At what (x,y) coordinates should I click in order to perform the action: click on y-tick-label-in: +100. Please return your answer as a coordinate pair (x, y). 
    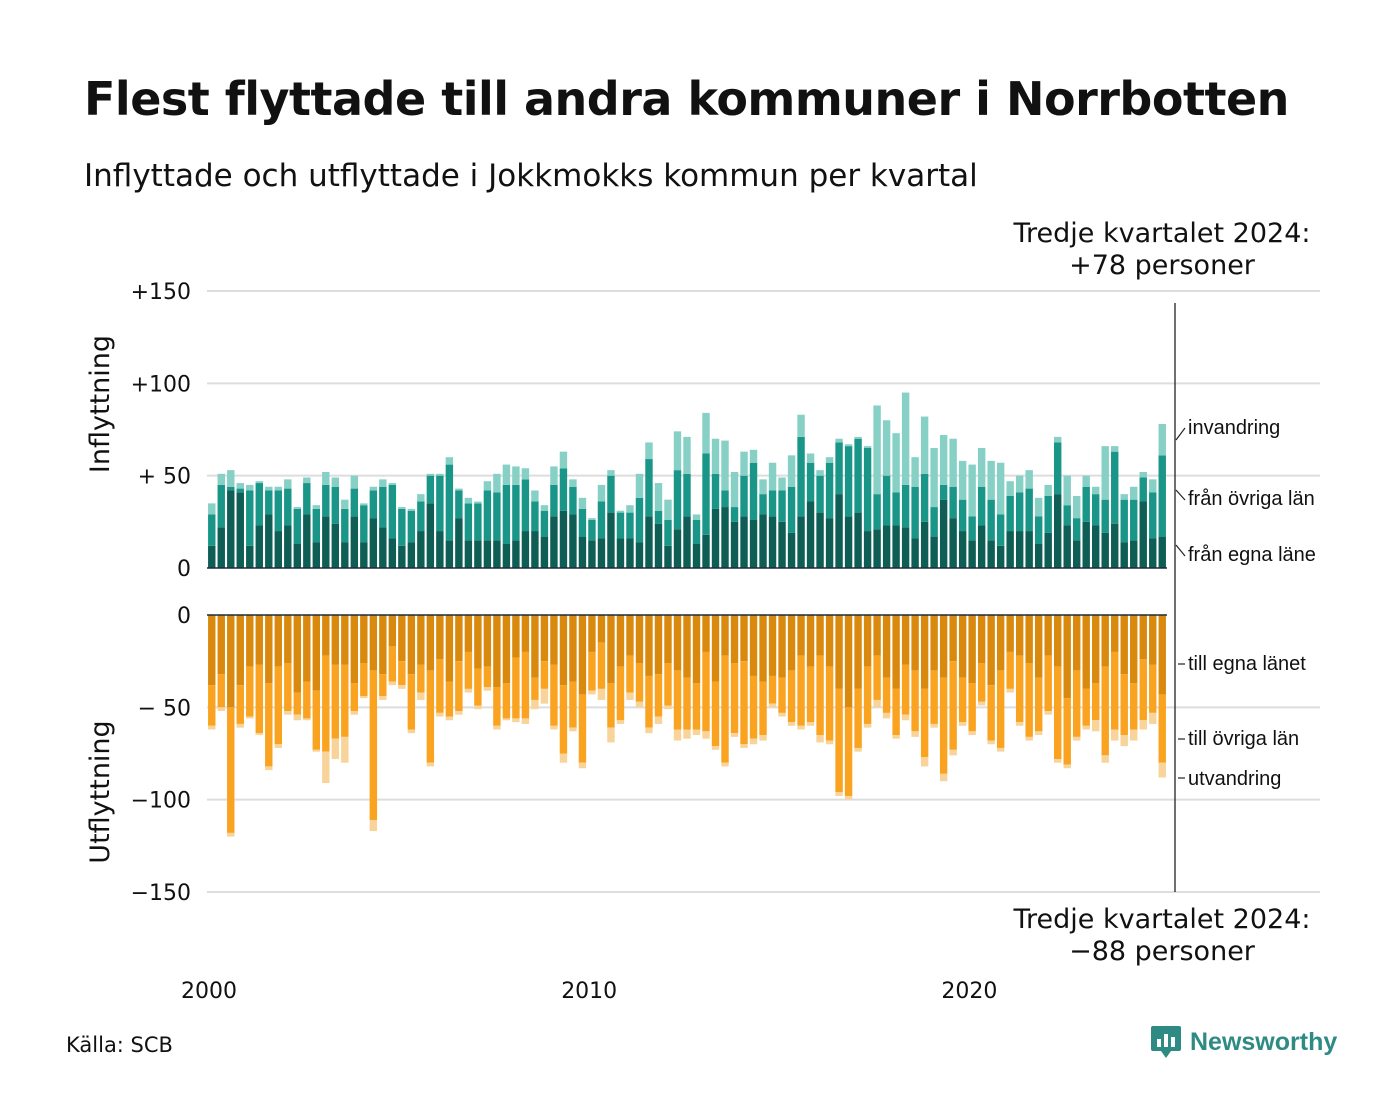
    Looking at the image, I should click on (161, 384).